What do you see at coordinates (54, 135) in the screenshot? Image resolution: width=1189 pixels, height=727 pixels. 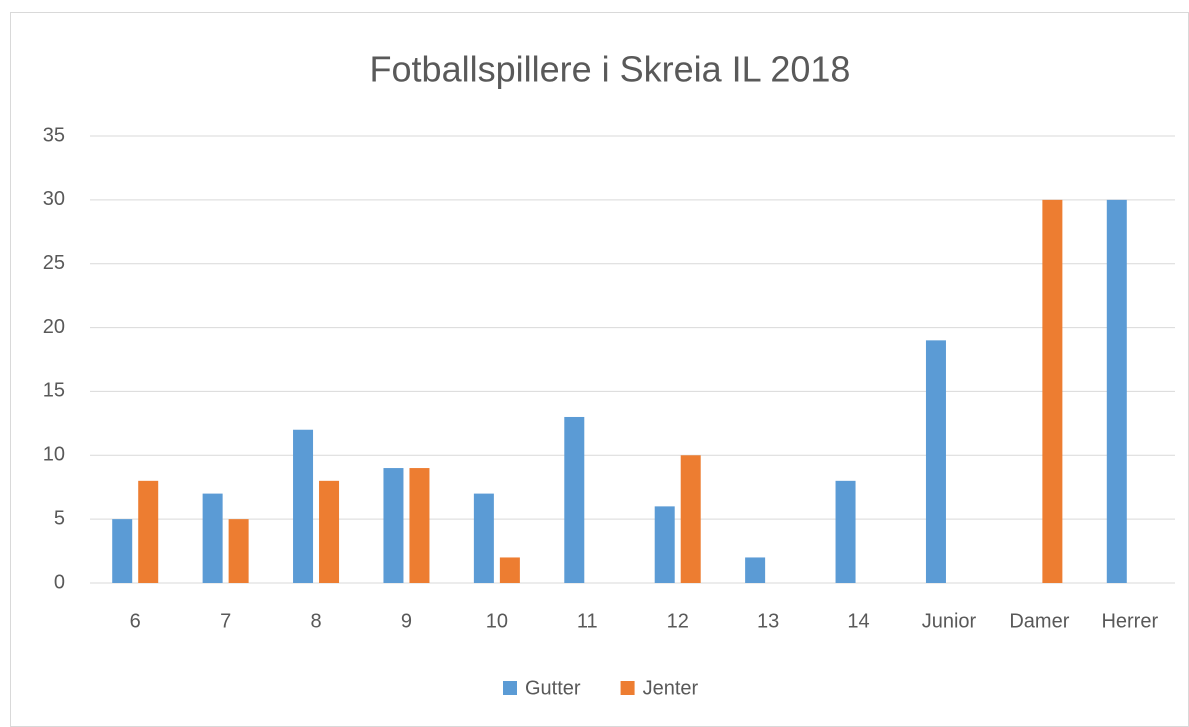 I see `y-tick-label: 35` at bounding box center [54, 135].